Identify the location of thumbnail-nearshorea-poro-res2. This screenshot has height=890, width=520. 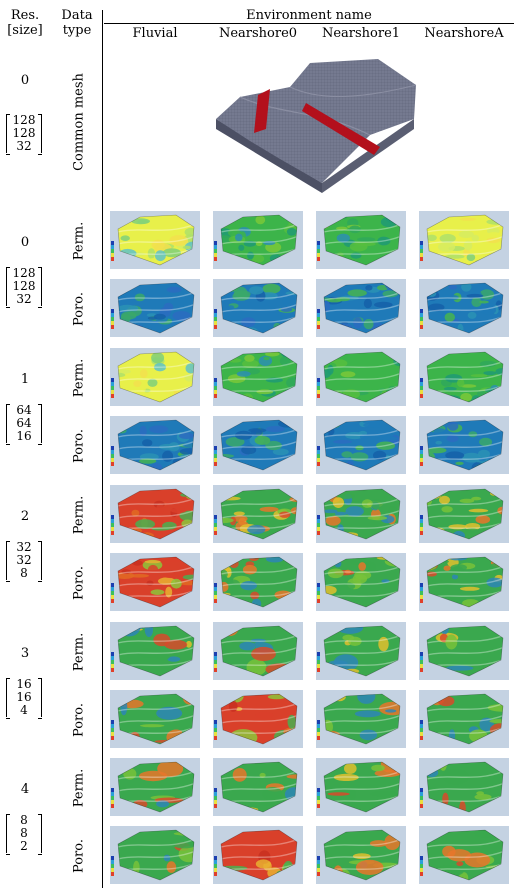
(464, 582).